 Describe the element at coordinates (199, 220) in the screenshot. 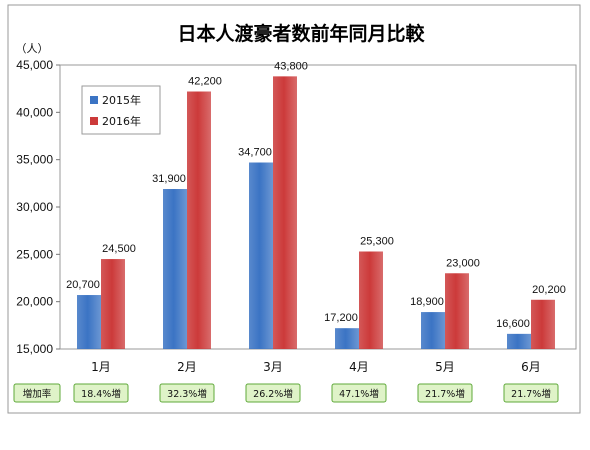

I see `bar-2016年-2月` at that location.